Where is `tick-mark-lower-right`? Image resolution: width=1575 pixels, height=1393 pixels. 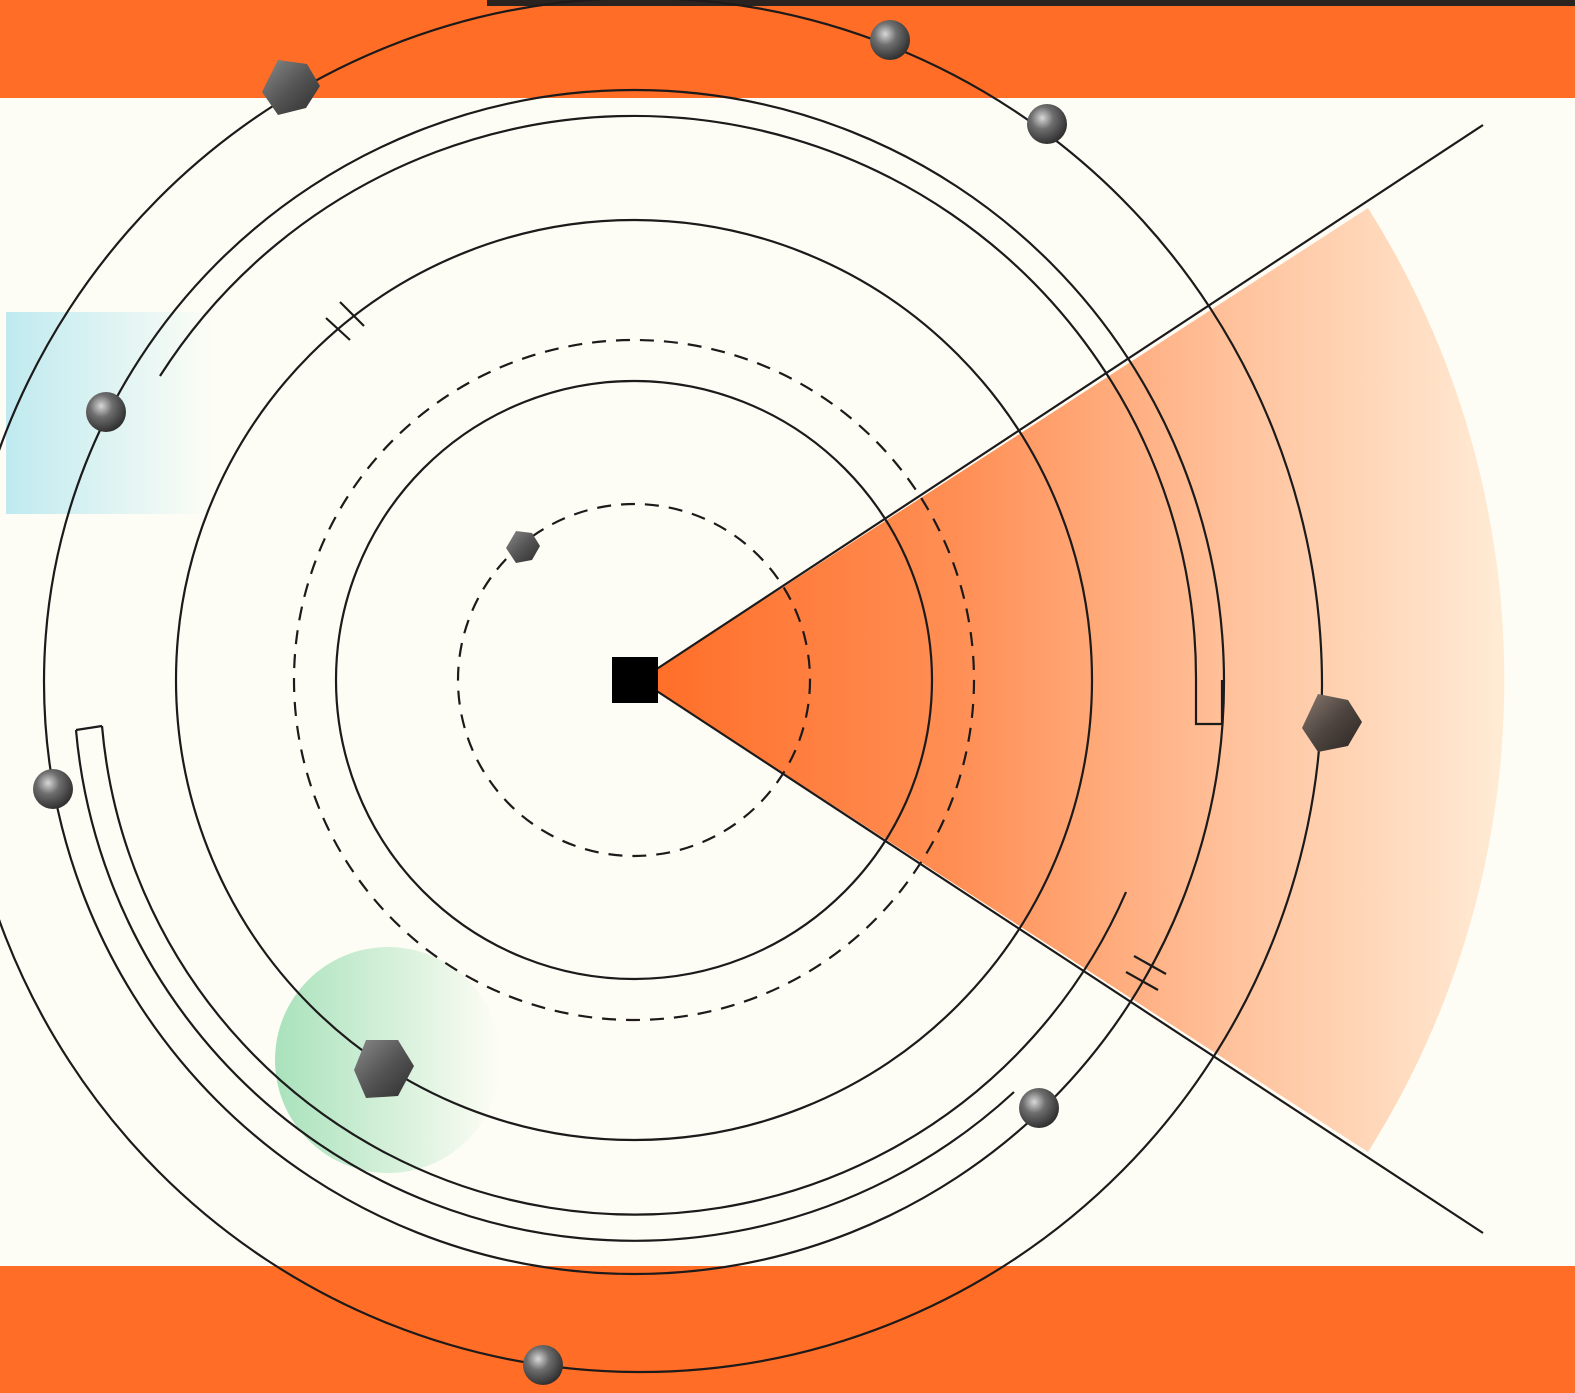
tick-mark-lower-right is located at coordinates (1146, 973).